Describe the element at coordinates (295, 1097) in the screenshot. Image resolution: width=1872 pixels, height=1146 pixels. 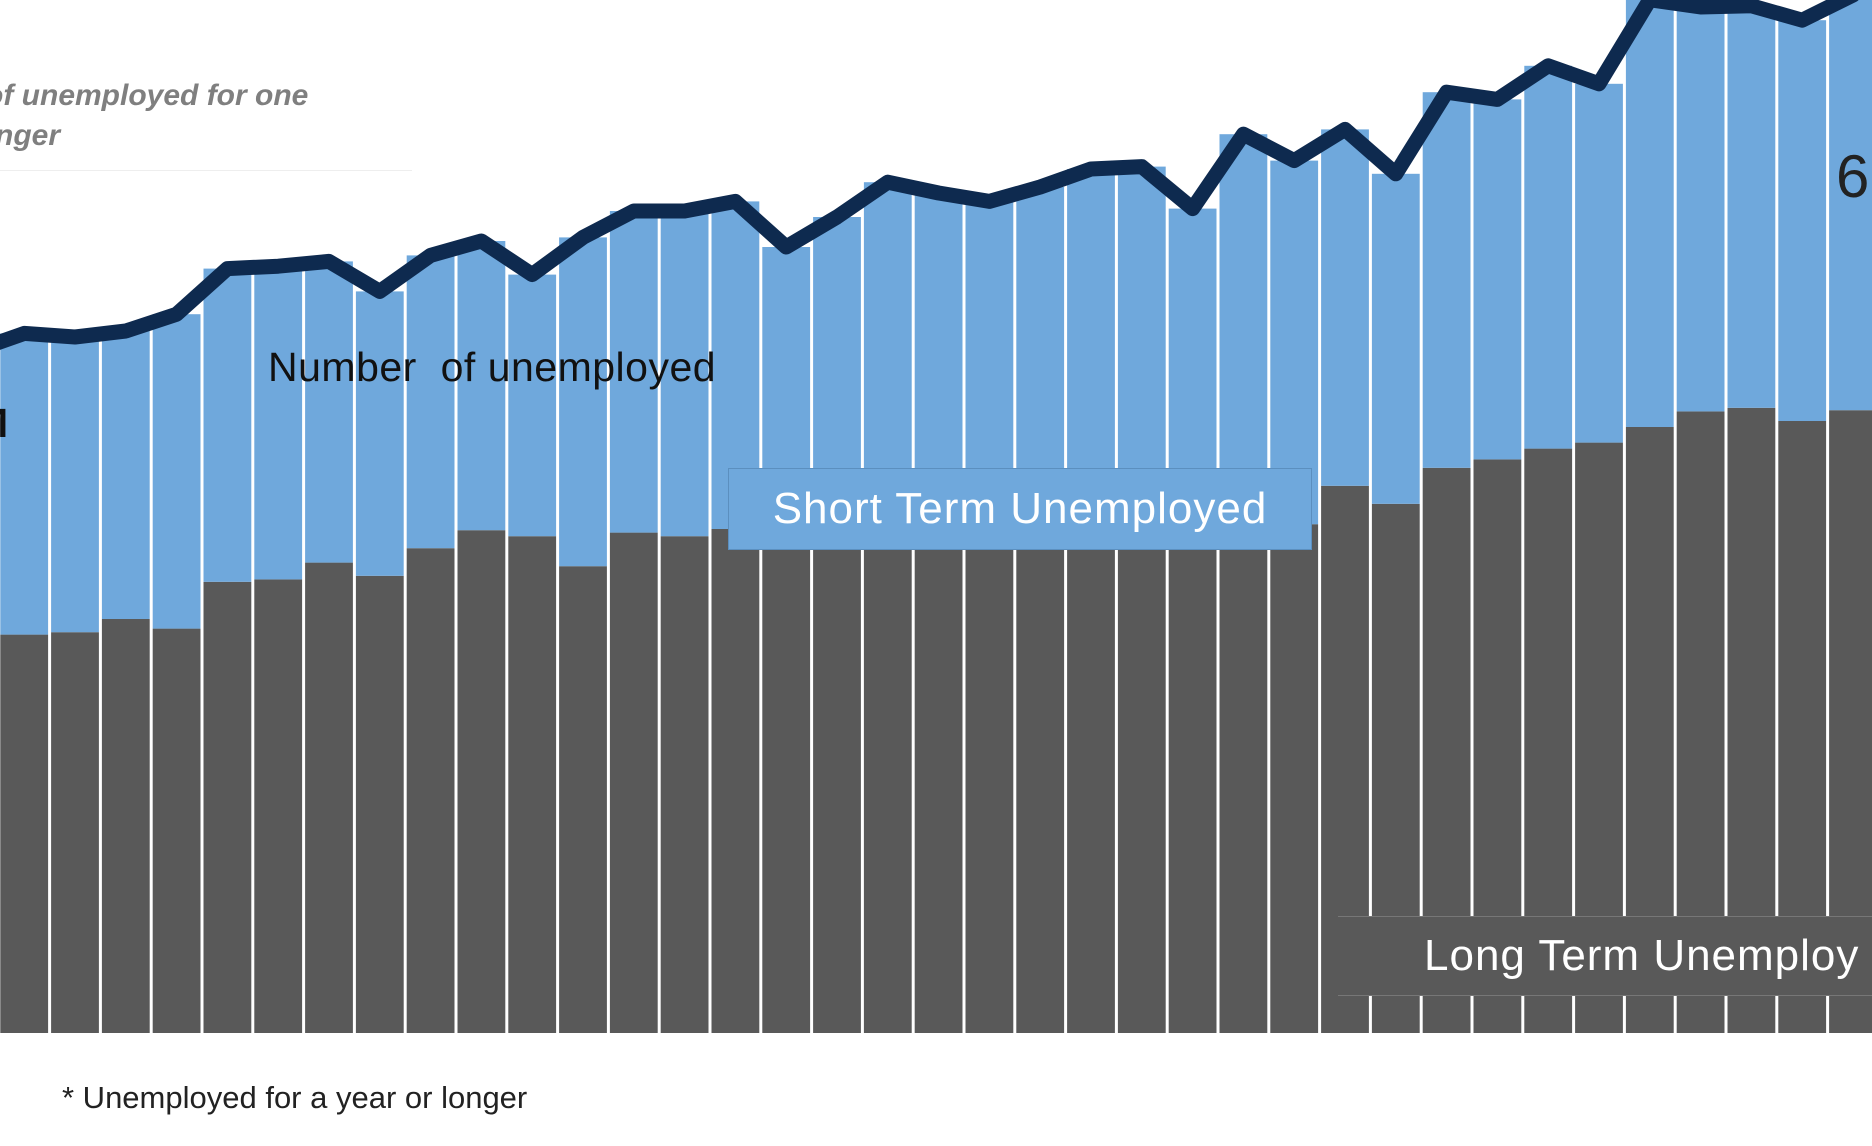
I see `footnote: * Unemployed for a year or longer` at that location.